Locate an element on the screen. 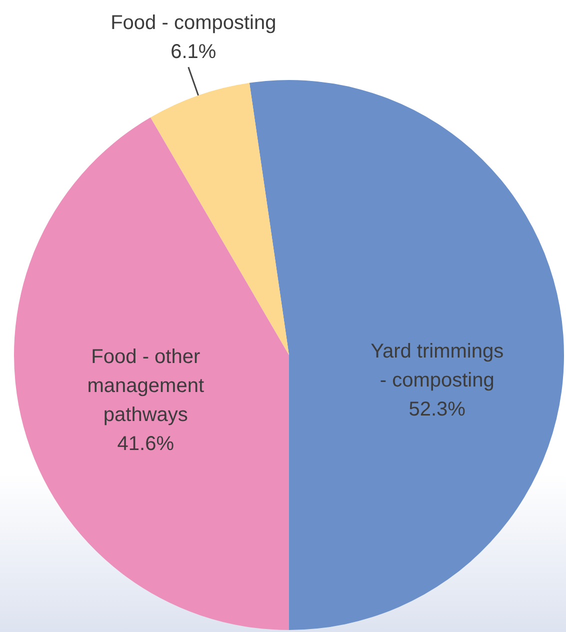 The width and height of the screenshot is (566, 632). slice-label: Yard trimmings - composting is located at coordinates (437, 366).